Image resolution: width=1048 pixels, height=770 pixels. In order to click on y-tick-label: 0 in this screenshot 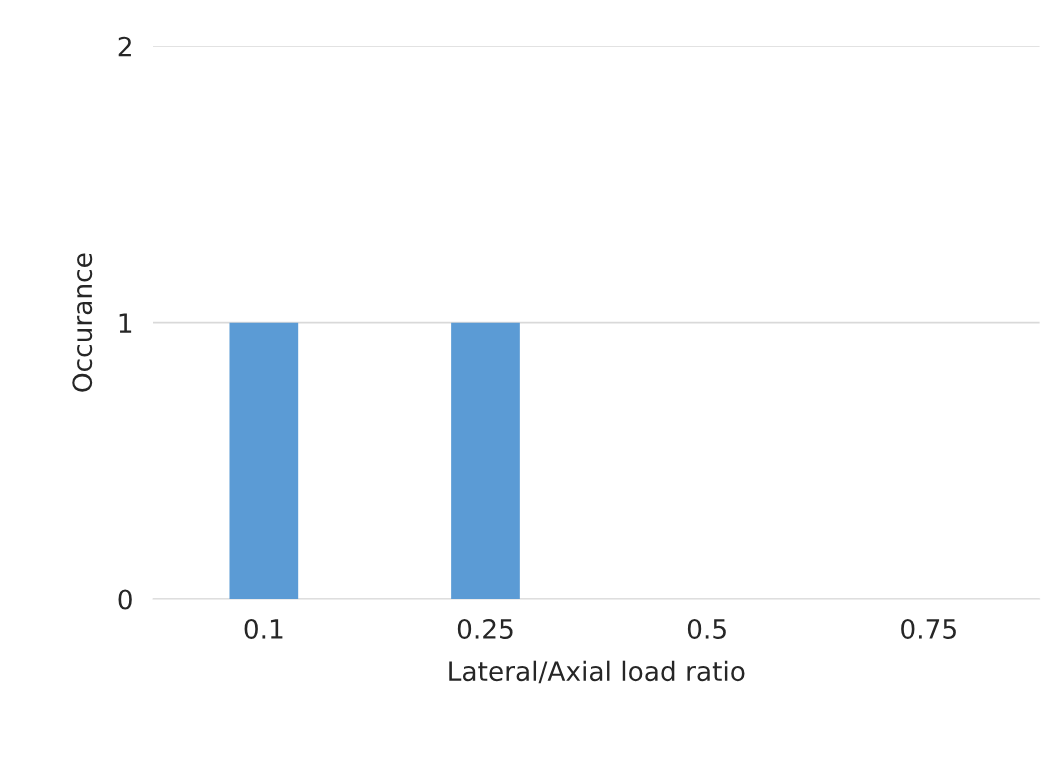, I will do `click(125, 599)`.